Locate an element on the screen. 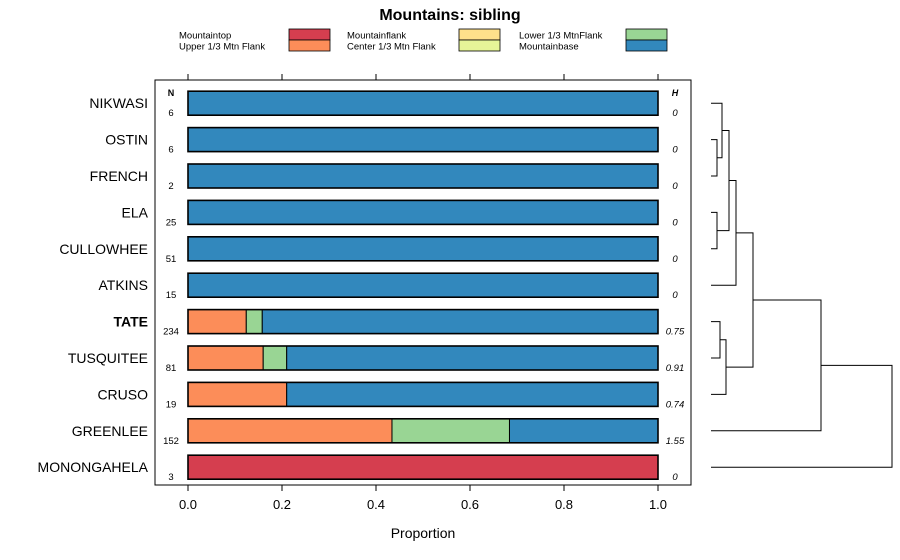 The width and height of the screenshot is (900, 560). sample-size-n: 152 is located at coordinates (171, 441).